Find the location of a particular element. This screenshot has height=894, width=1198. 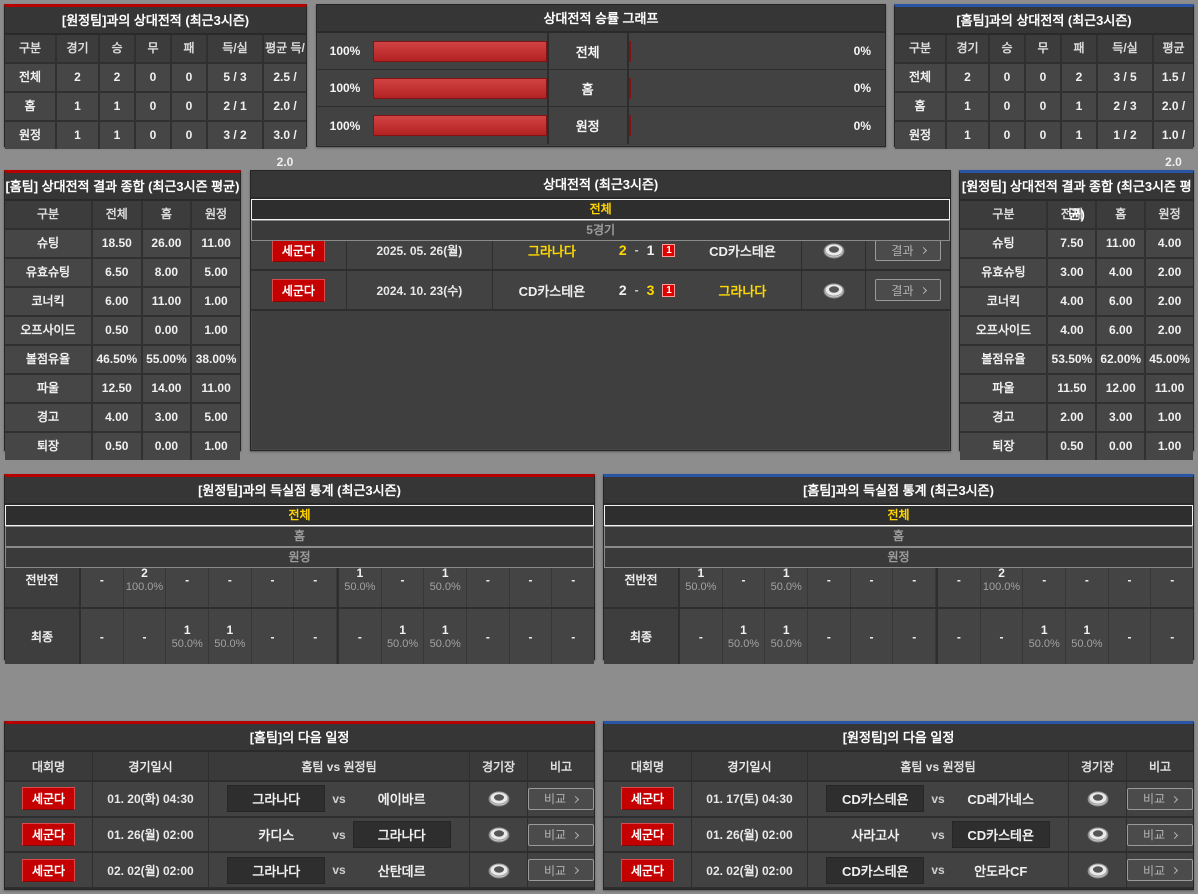

cell: 2 100.0% is located at coordinates (1002, 579).